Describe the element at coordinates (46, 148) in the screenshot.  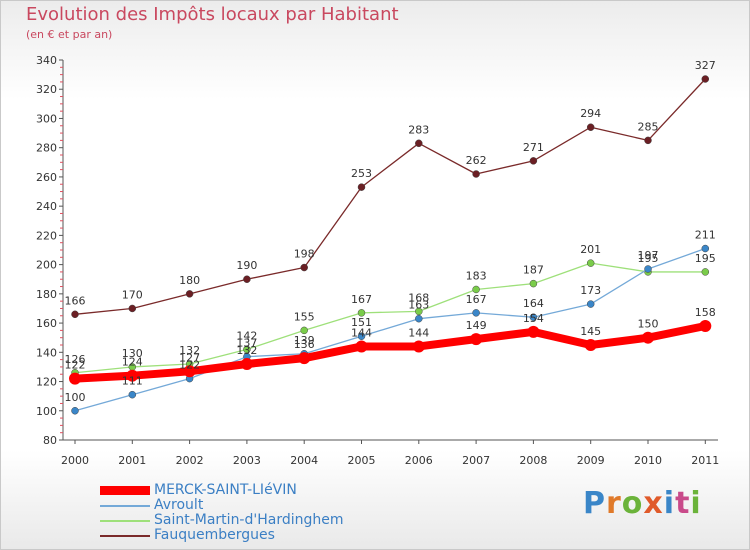
I see `y-tick-label: 280` at that location.